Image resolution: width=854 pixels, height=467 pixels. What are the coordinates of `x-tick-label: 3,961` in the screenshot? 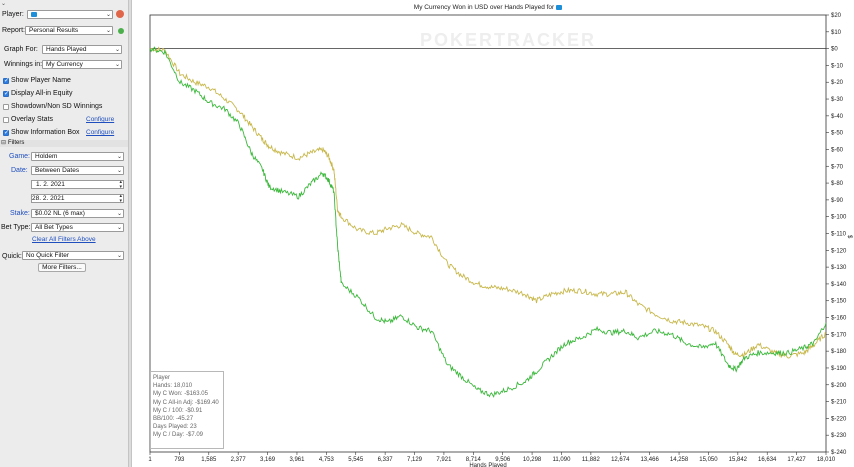 It's located at (297, 460).